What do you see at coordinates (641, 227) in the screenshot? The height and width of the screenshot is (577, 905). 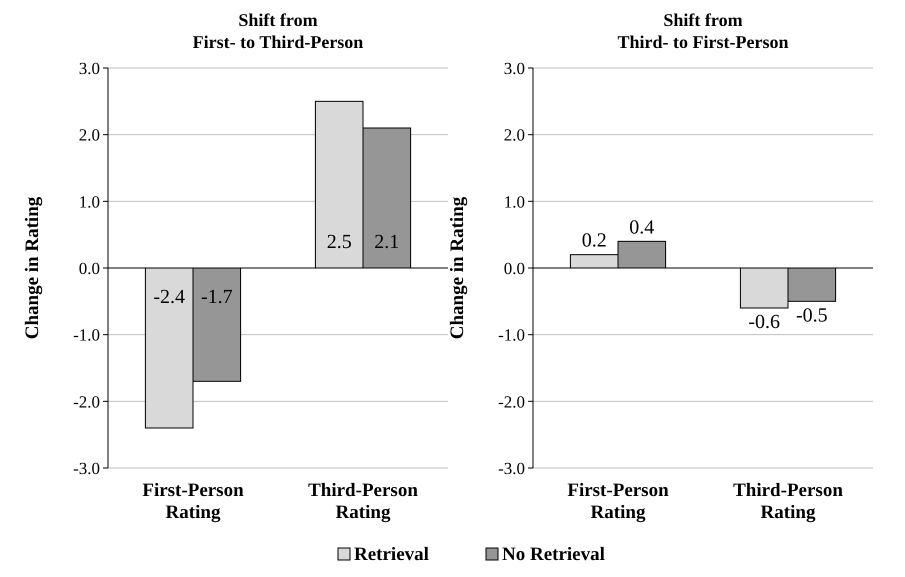 I see `data-label: 0.4` at bounding box center [641, 227].